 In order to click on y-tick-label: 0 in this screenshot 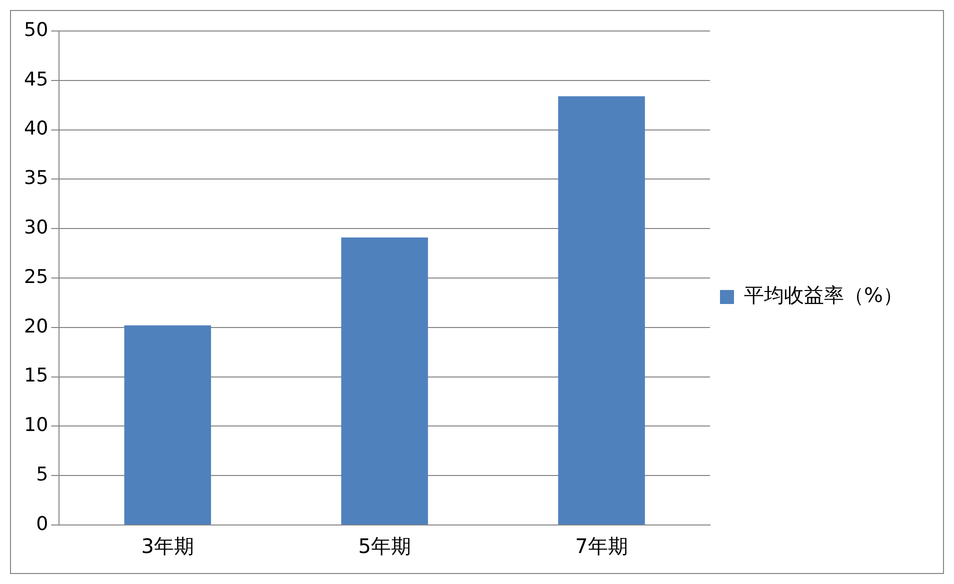, I will do `click(42, 523)`.